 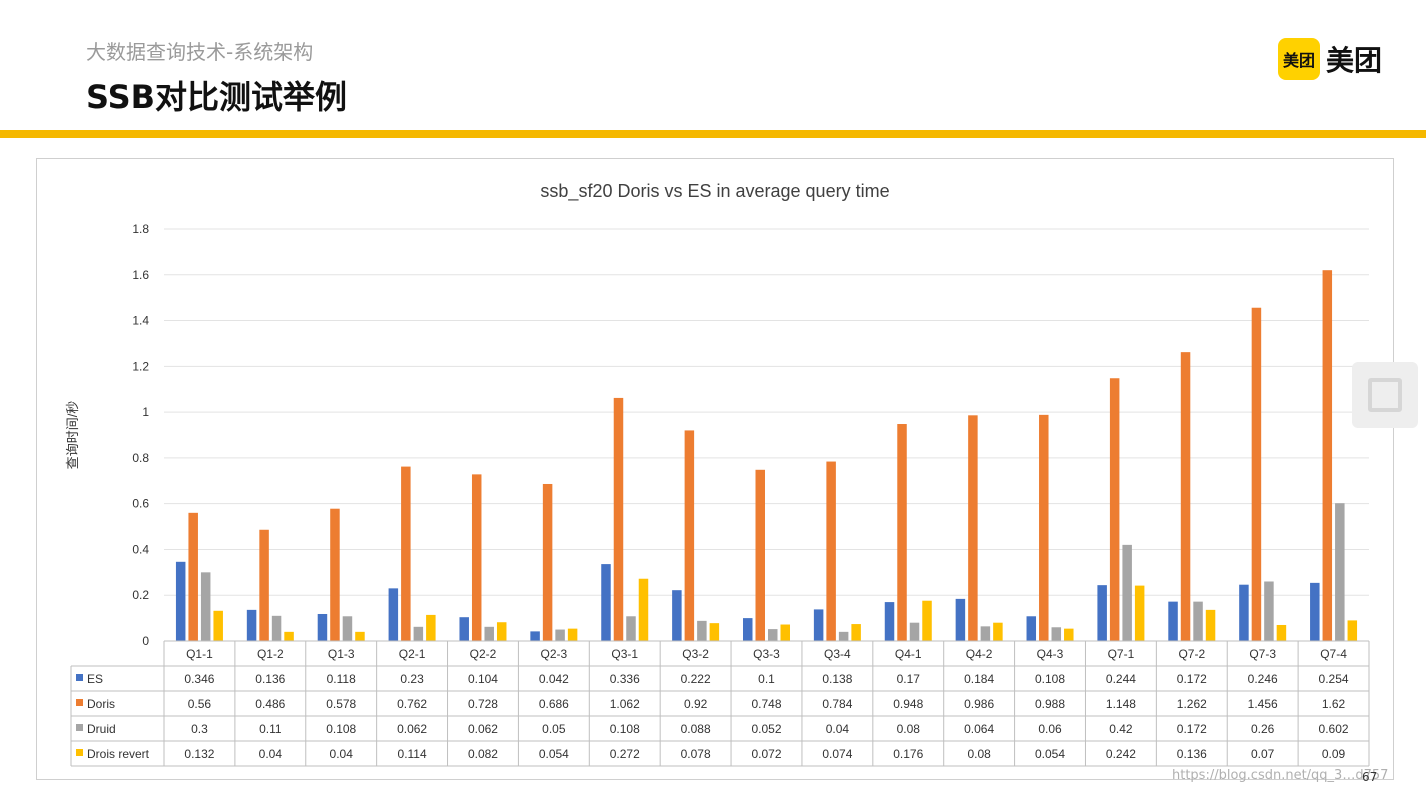 What do you see at coordinates (1121, 704) in the screenshot?
I see `data-label: 1.148` at bounding box center [1121, 704].